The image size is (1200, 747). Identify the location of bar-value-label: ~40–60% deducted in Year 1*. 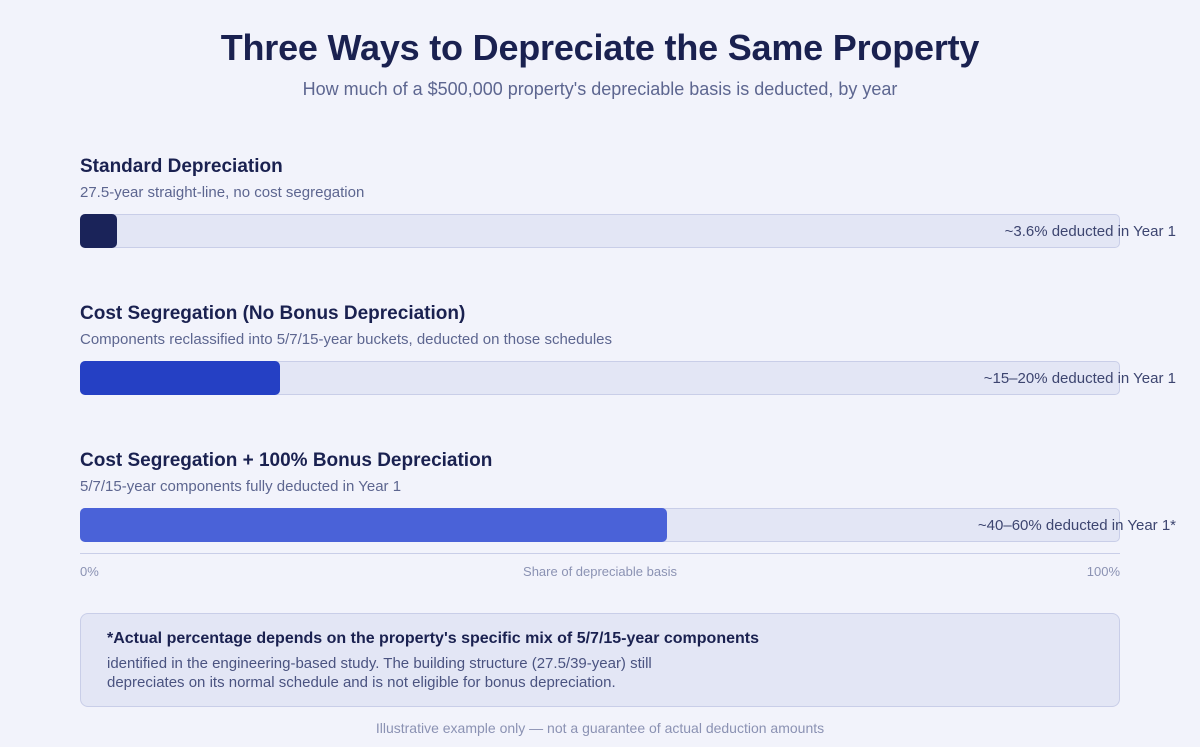
(1076, 525).